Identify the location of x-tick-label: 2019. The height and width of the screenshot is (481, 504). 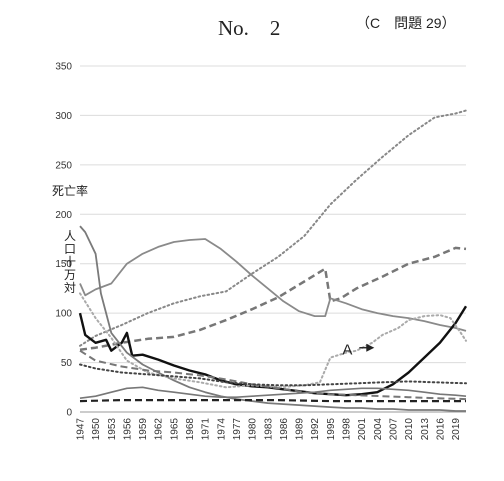
(456, 429).